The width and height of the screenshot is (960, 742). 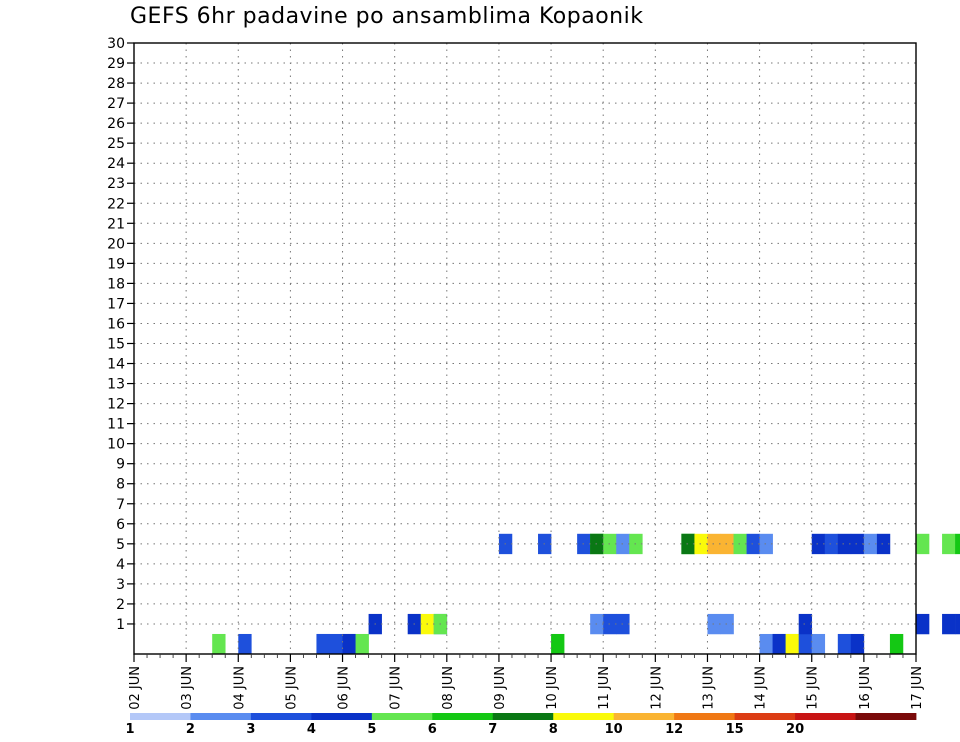 I want to click on y-tick-label: 19, so click(x=116, y=264).